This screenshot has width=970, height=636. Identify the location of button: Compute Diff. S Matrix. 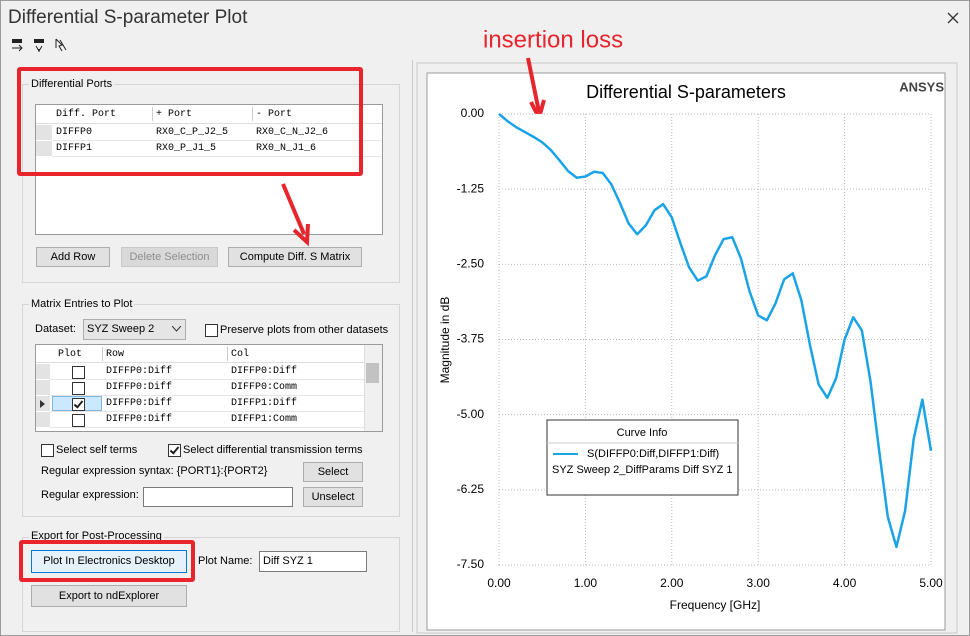
(295, 257).